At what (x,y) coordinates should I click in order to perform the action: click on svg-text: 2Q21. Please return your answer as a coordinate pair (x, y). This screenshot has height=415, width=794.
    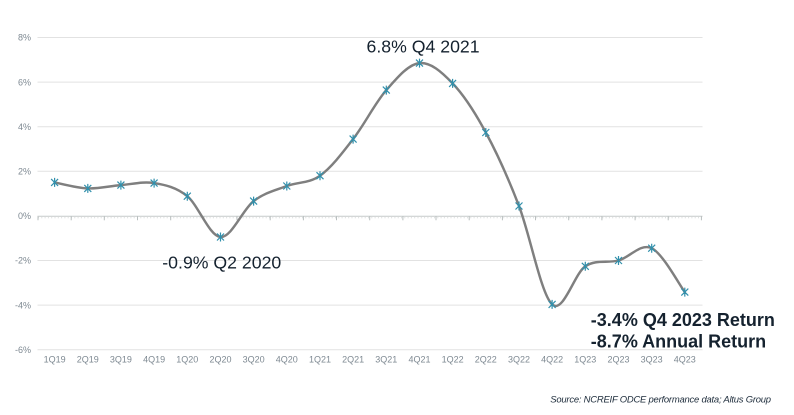
    Looking at the image, I should click on (353, 359).